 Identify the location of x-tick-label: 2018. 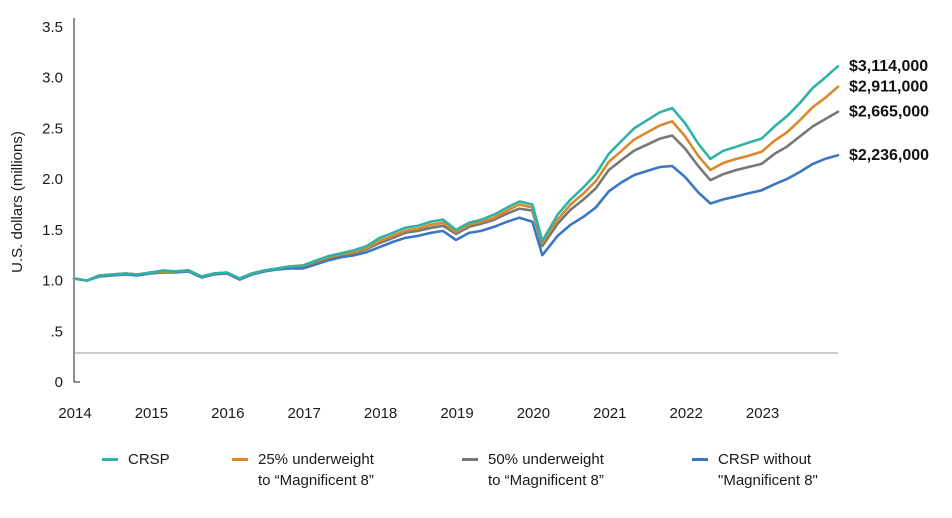
(380, 413).